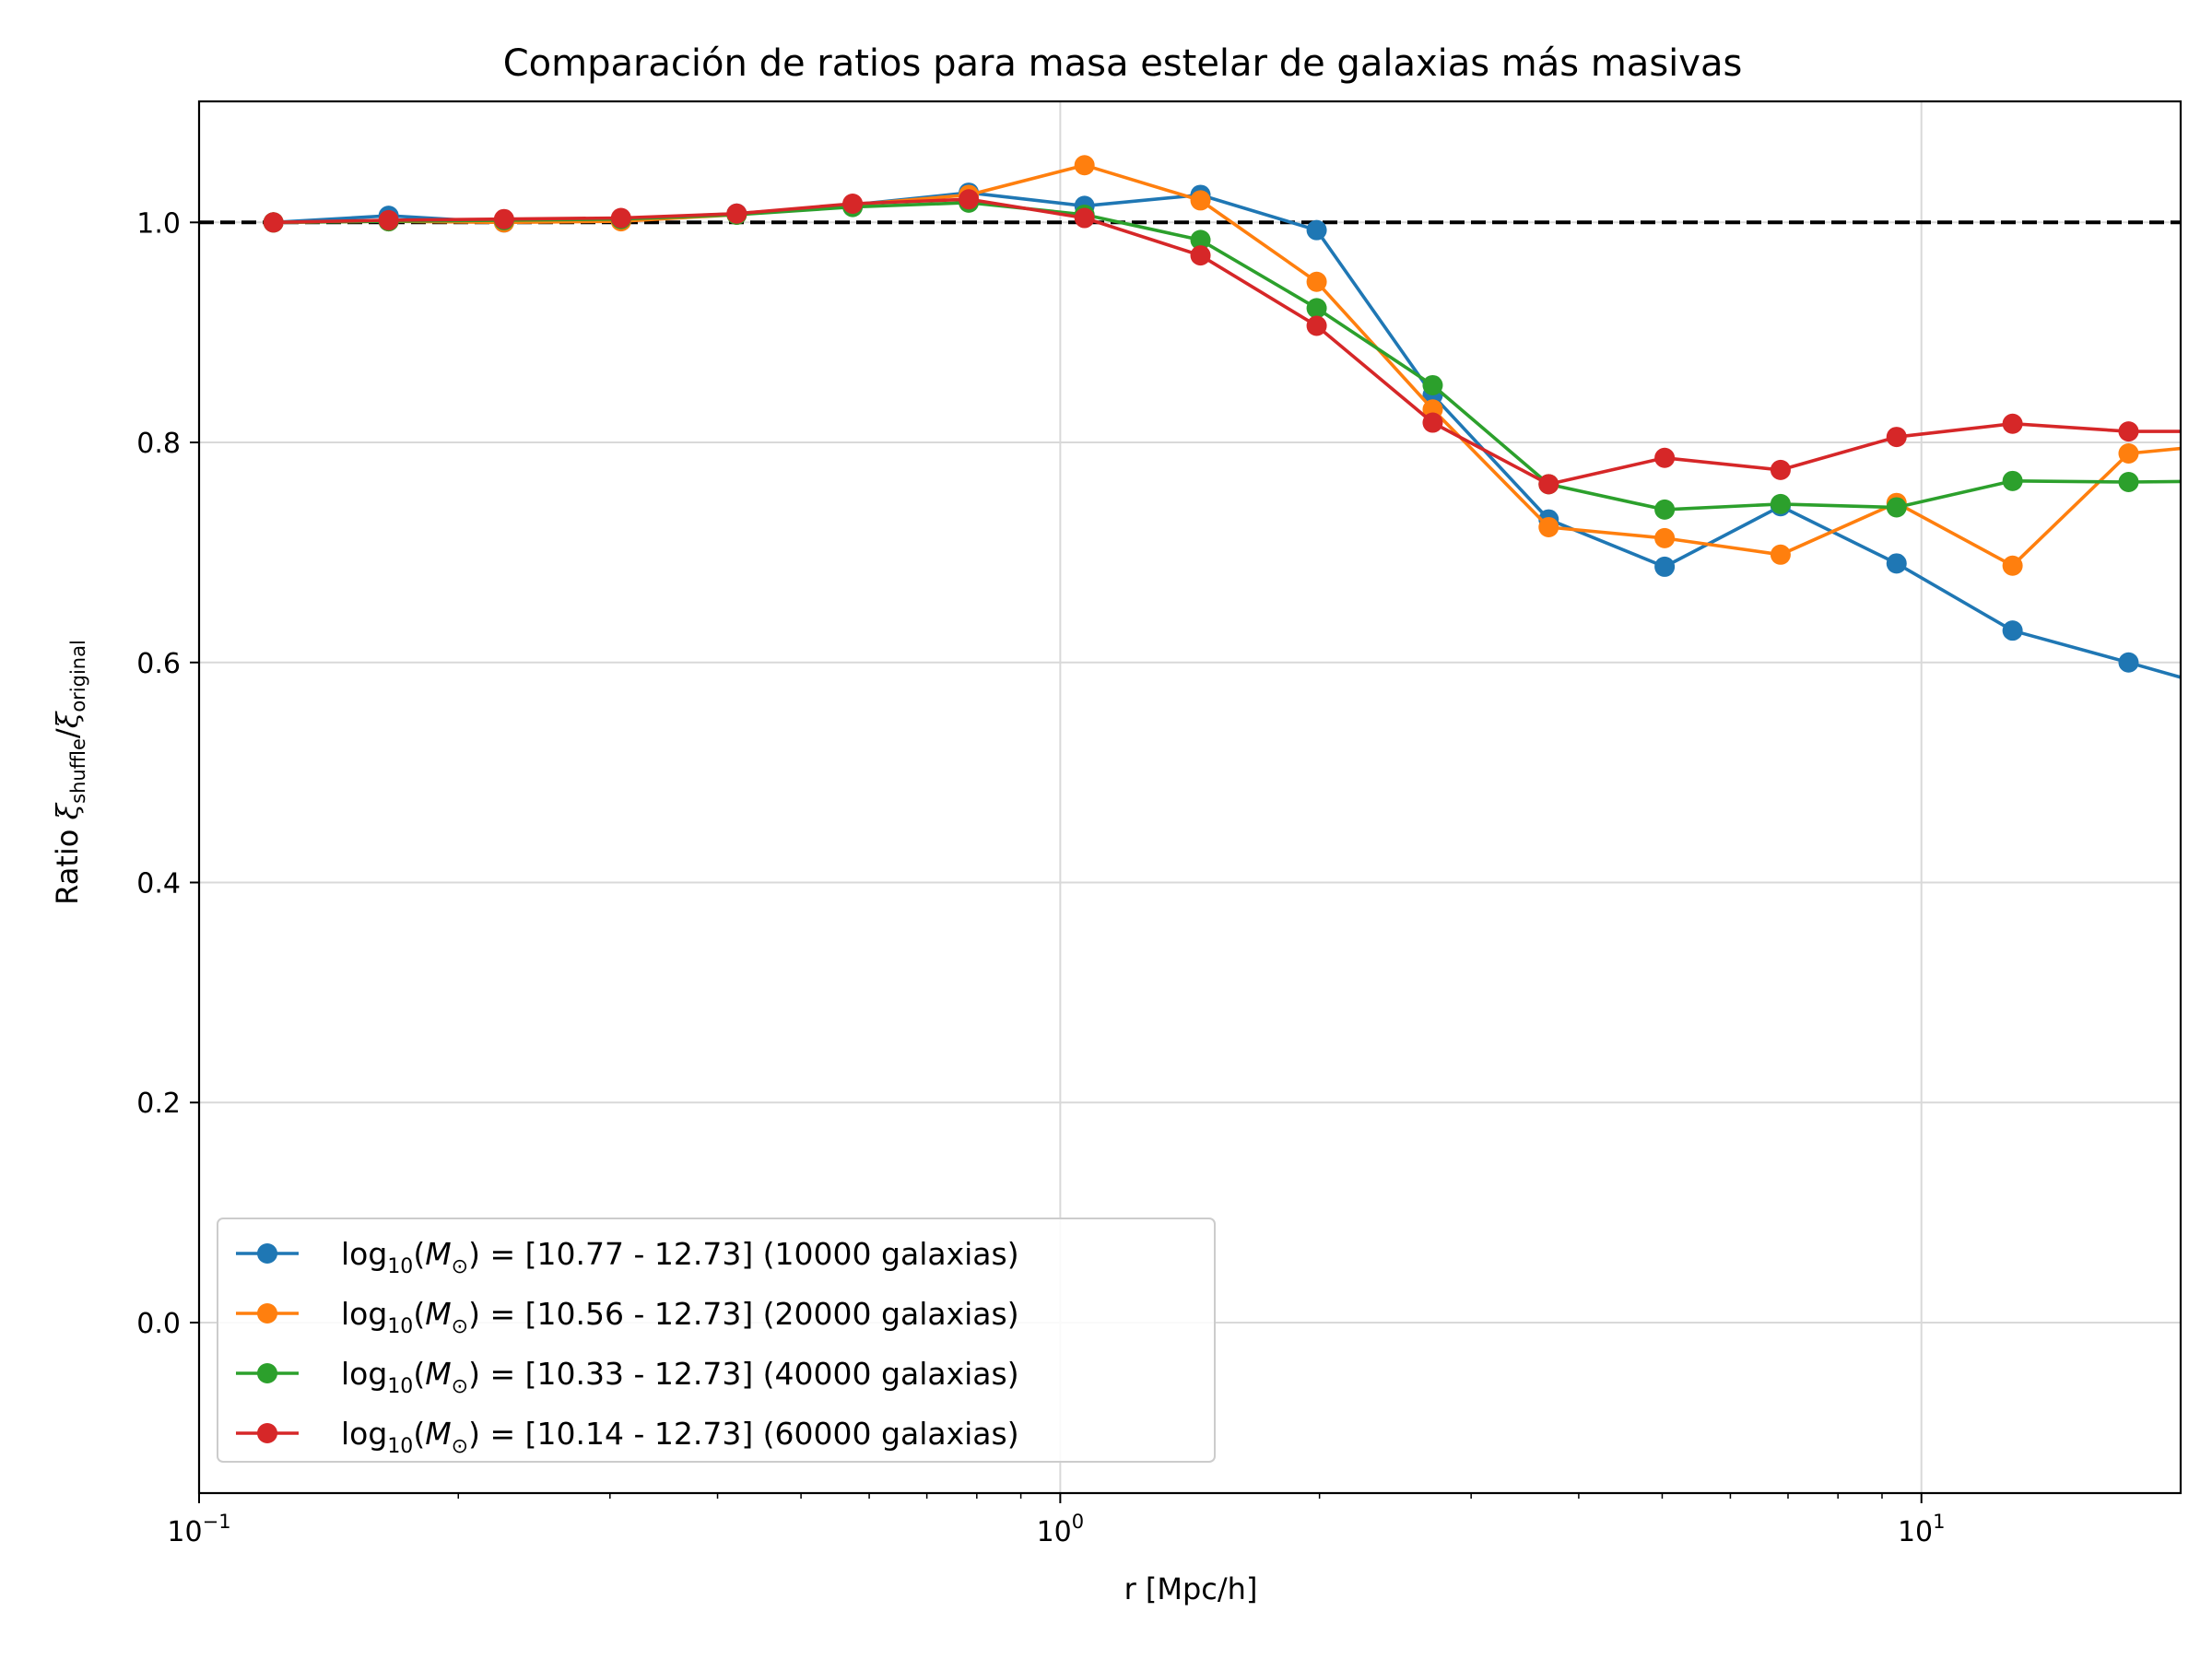 Image resolution: width=2212 pixels, height=1659 pixels. Describe the element at coordinates (67, 719) in the screenshot. I see `y-axis-label-sym2: ξ` at that location.